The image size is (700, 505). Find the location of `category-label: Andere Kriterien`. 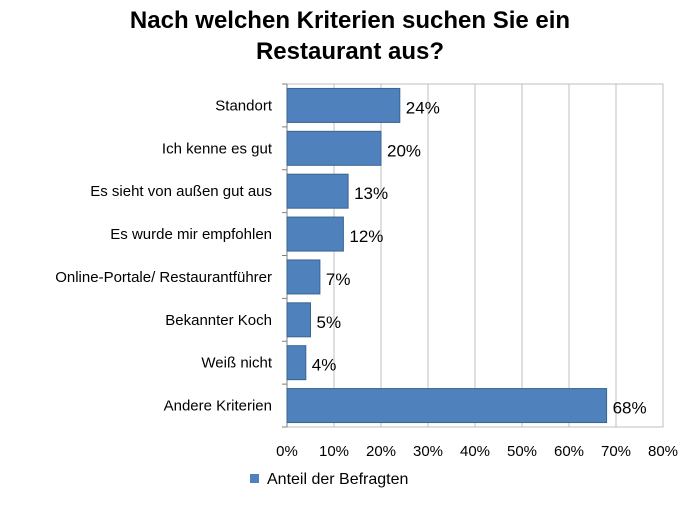

category-label: Andere Kriterien is located at coordinates (218, 406).